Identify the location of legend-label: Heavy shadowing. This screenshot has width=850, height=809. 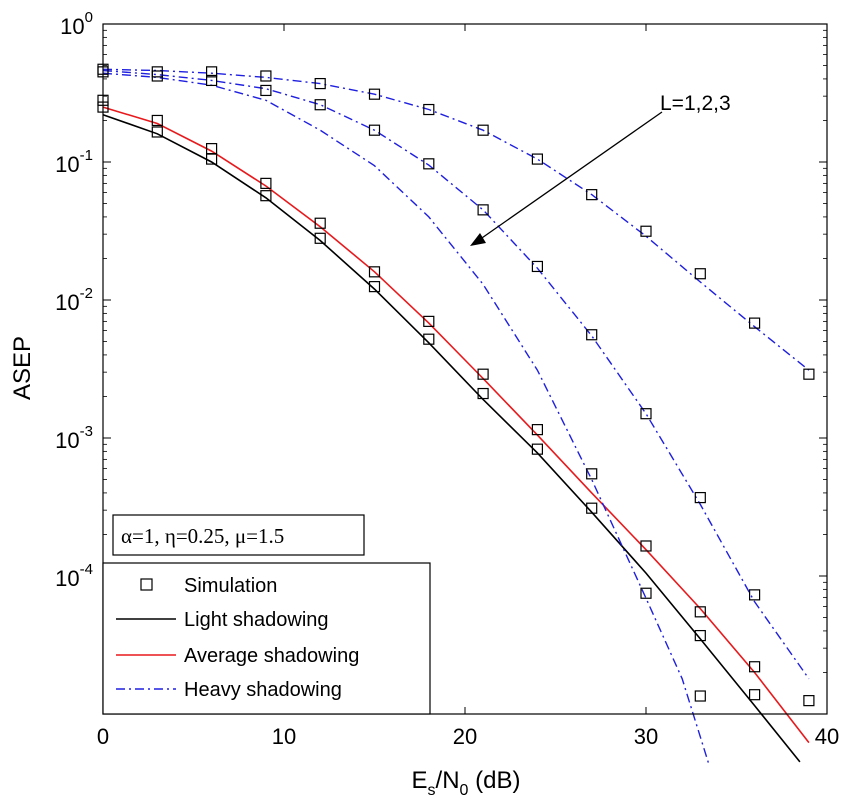
(263, 690).